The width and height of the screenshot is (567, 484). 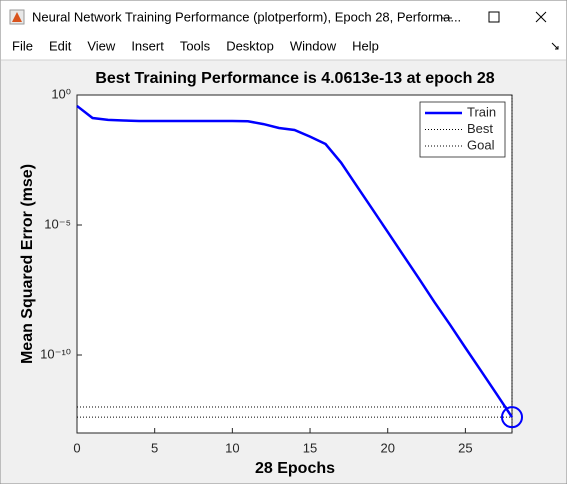 What do you see at coordinates (481, 111) in the screenshot?
I see `legend-label: Train` at bounding box center [481, 111].